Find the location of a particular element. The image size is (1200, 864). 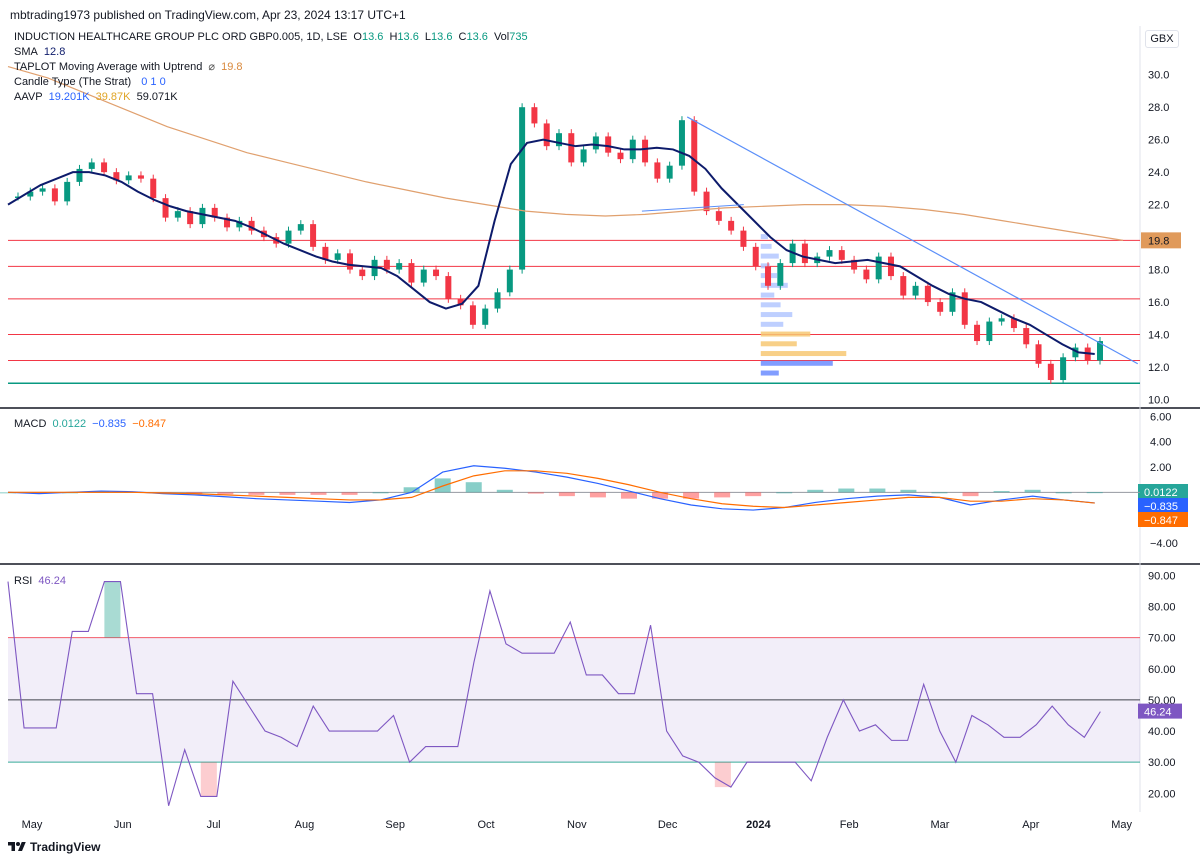

tradingview-logo-icon is located at coordinates (17, 846).